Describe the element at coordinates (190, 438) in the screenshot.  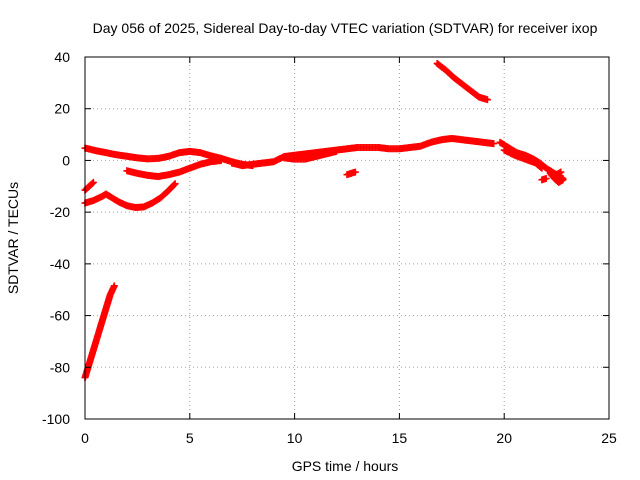
I see `x-tick-label: 5` at that location.